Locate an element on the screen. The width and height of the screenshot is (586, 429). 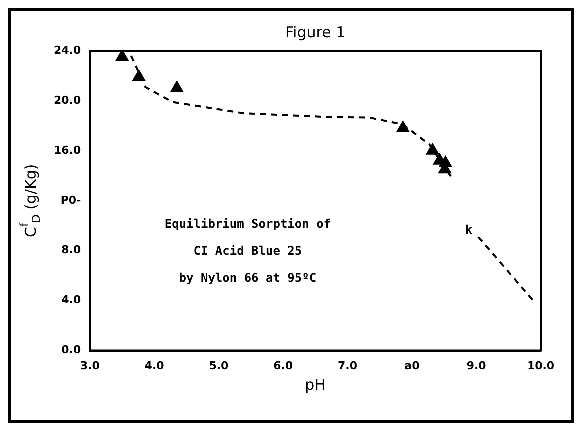
y-tick-label: 0.0 is located at coordinates (72, 350).